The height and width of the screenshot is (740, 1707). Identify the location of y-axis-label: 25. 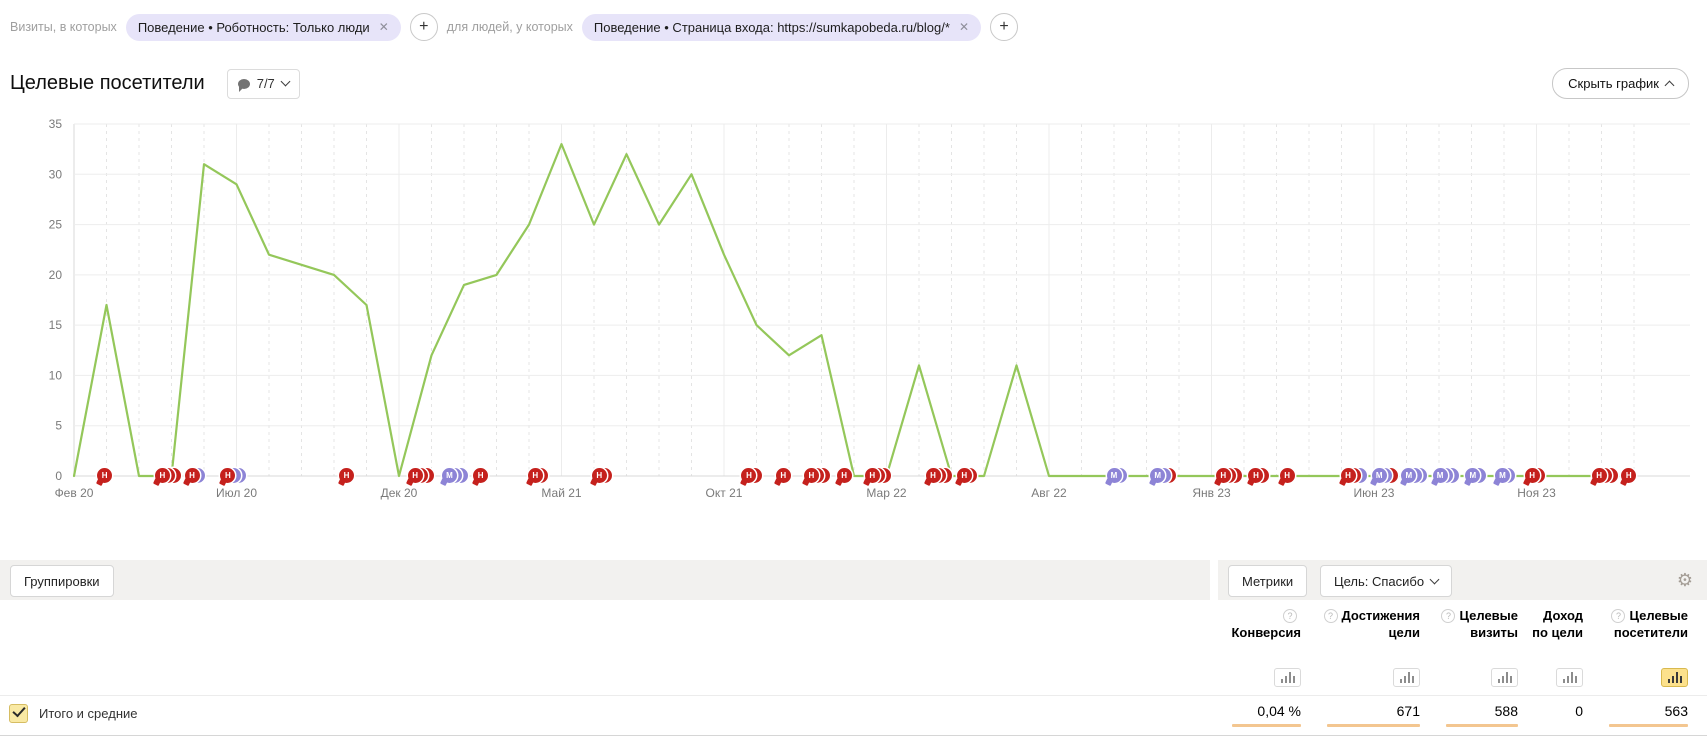
(56, 225).